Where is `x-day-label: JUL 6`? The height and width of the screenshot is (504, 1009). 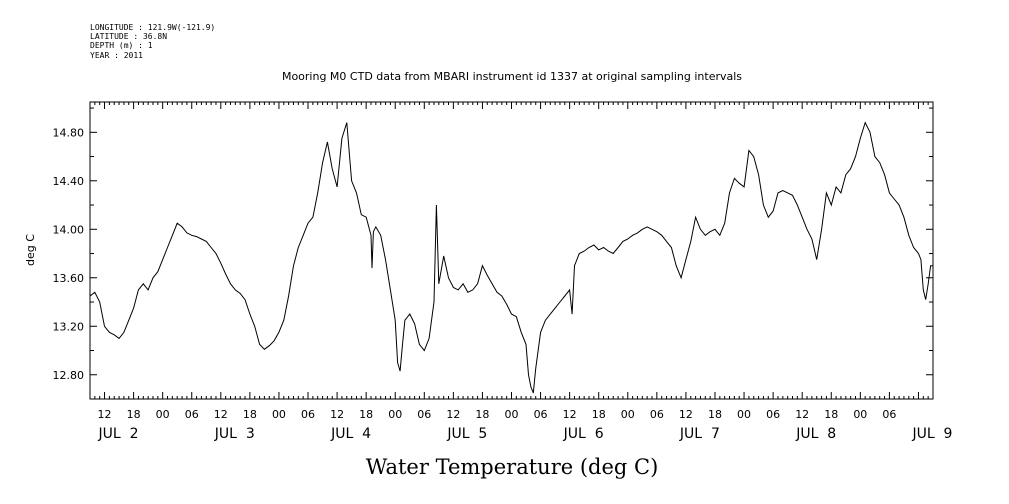
x-day-label: JUL 6 is located at coordinates (583, 434).